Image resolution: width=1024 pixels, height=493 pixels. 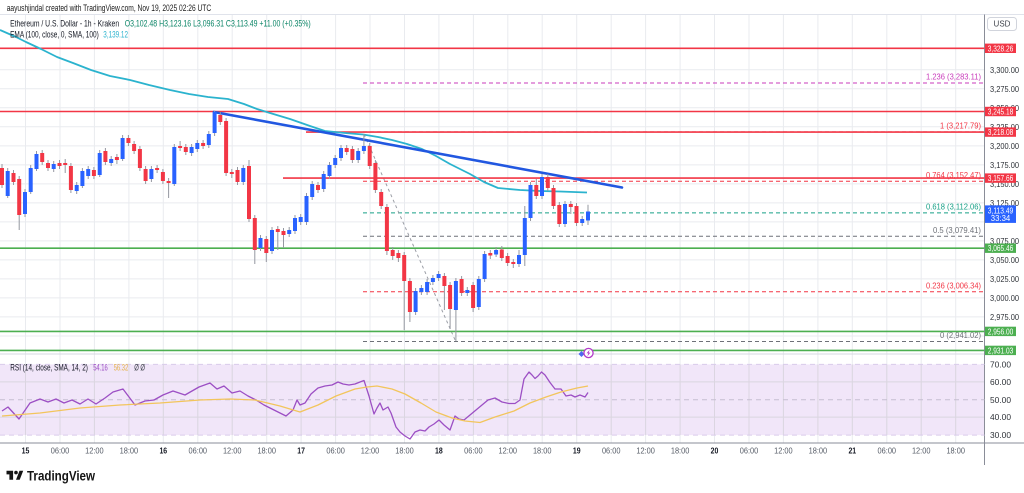 I want to click on svg-text: 33:34, so click(x=1001, y=218).